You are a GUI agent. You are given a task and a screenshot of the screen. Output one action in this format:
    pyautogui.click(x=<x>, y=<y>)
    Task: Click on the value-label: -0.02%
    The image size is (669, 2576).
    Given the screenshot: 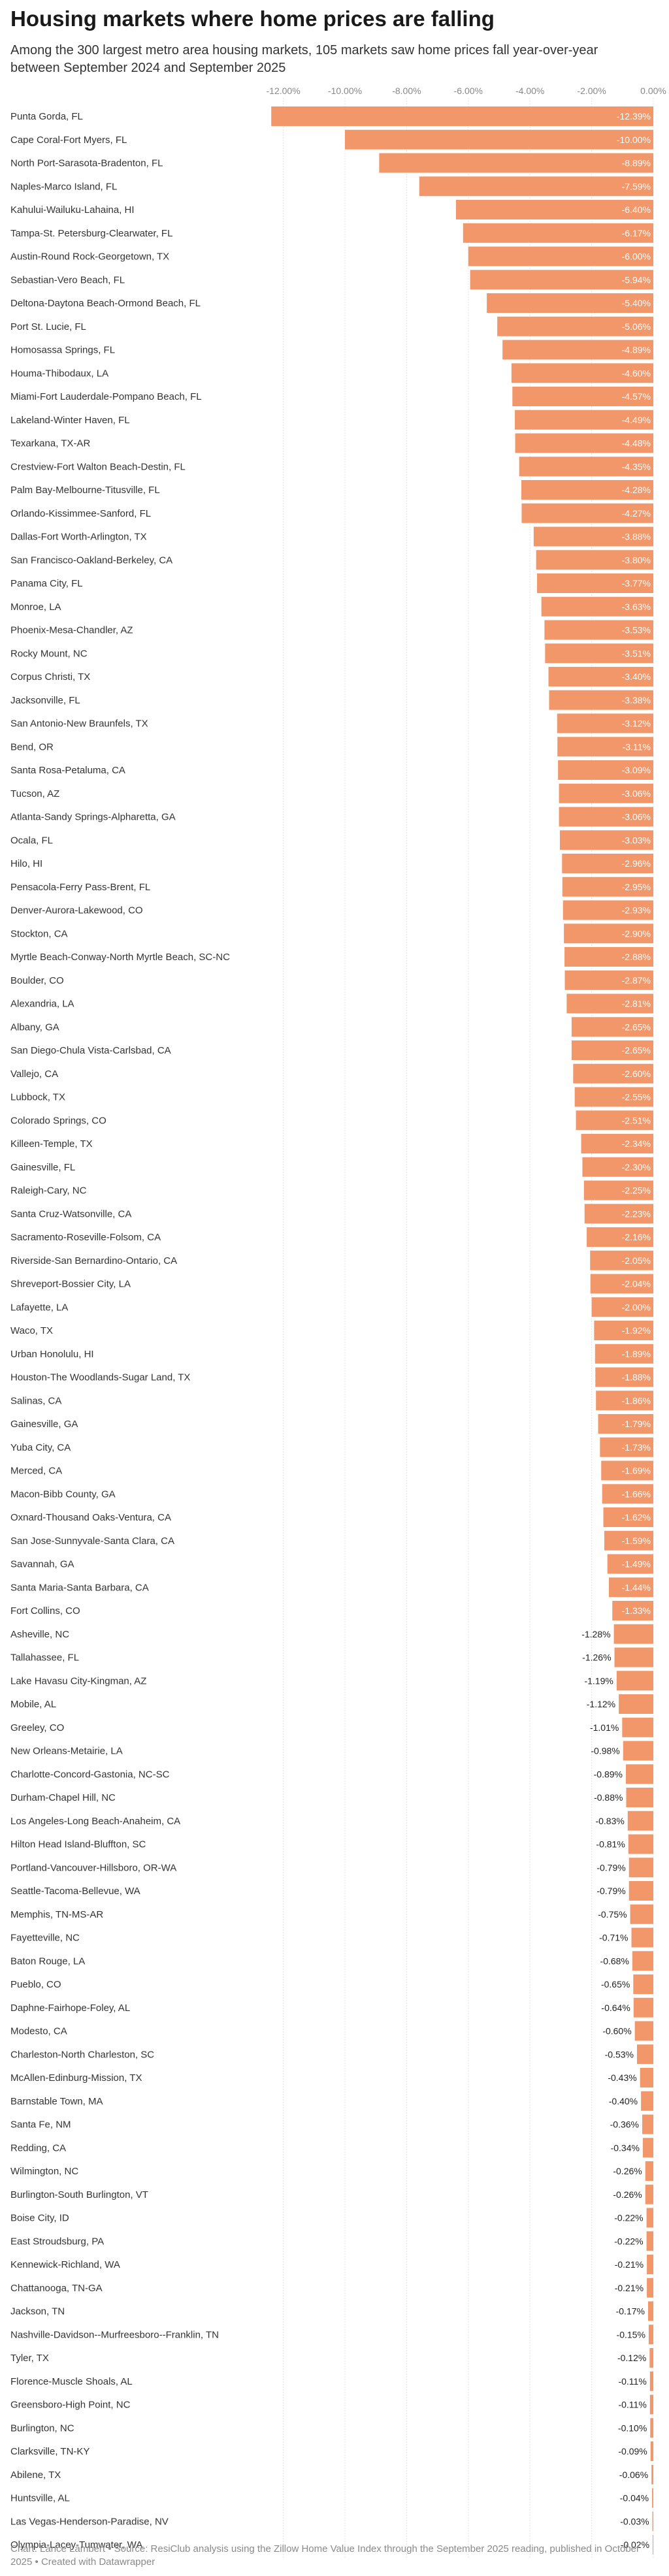 What is the action you would take?
    pyautogui.click(x=635, y=2544)
    